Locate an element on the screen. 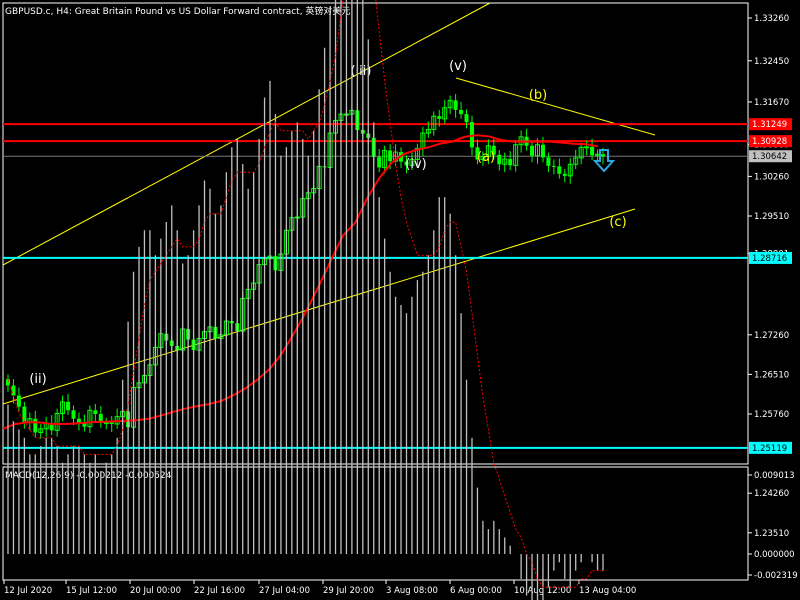  macd-tick-label: -0.002319 is located at coordinates (776, 576).